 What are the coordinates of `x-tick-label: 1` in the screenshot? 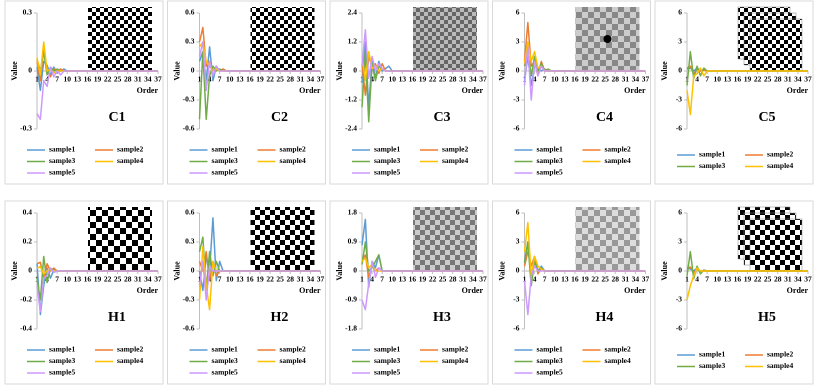 It's located at (37, 79).